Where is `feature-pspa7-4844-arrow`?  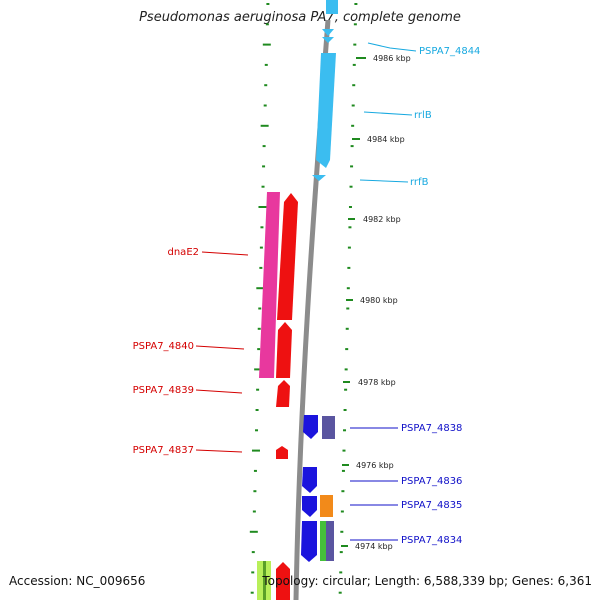 feature-pspa7-4844-arrow is located at coordinates (328, 32).